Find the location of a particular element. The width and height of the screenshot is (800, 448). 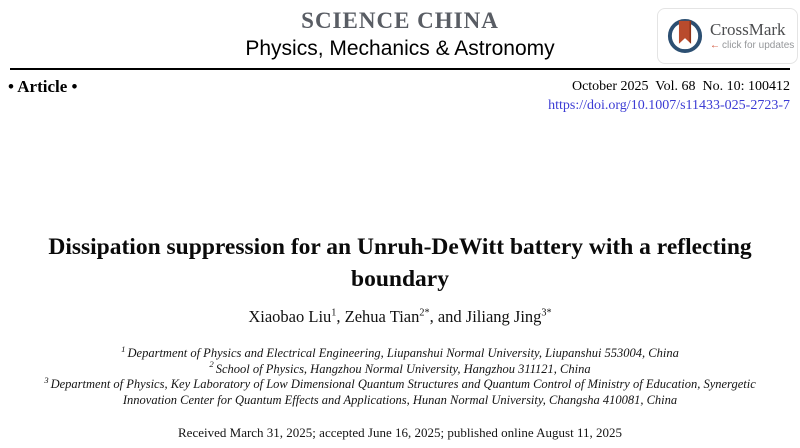

crossmark-arrow-icon: ← is located at coordinates (715, 45).